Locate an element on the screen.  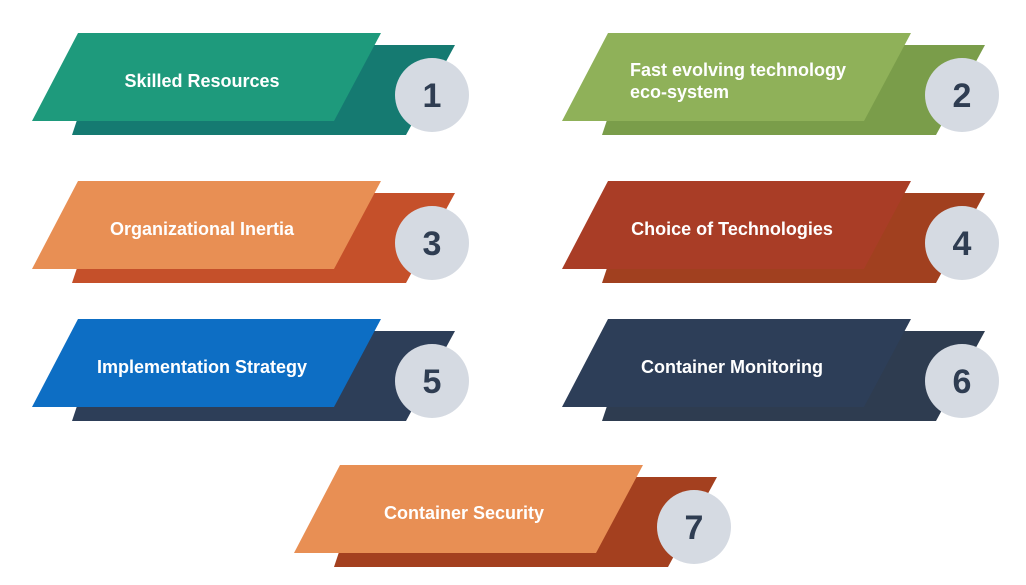
challenge-item-1: Skilled Resources 1 is located at coordinates (250, 84).